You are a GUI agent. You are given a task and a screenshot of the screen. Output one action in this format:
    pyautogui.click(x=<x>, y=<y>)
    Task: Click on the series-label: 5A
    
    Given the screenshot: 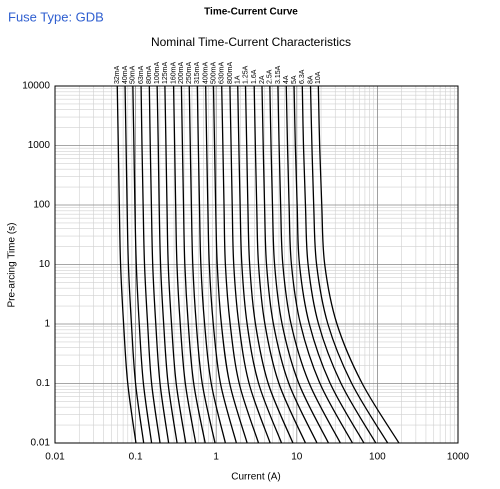 What is the action you would take?
    pyautogui.click(x=294, y=79)
    